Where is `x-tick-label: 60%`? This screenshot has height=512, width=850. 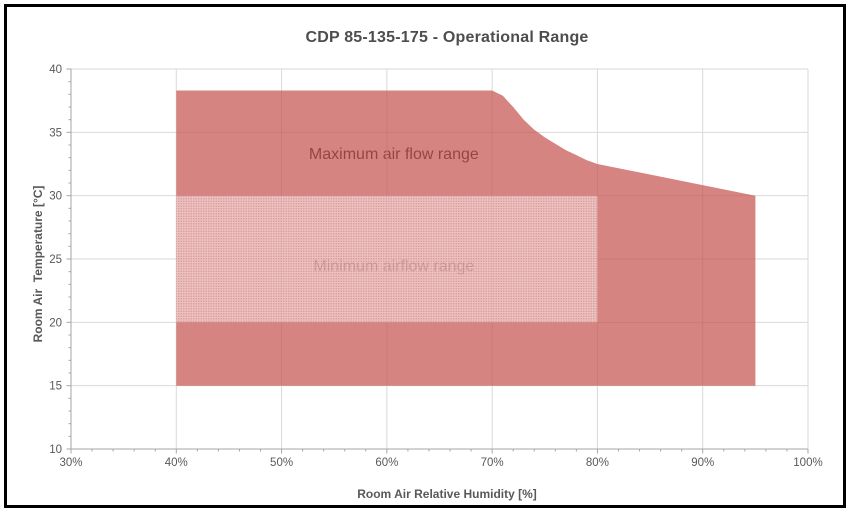 x-tick-label: 60% is located at coordinates (386, 463).